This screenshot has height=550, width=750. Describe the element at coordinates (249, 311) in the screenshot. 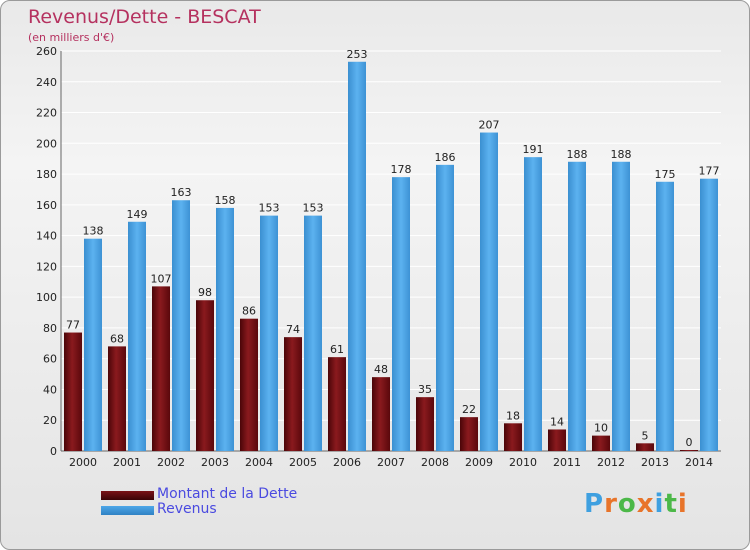

I see `value-label: 86` at that location.